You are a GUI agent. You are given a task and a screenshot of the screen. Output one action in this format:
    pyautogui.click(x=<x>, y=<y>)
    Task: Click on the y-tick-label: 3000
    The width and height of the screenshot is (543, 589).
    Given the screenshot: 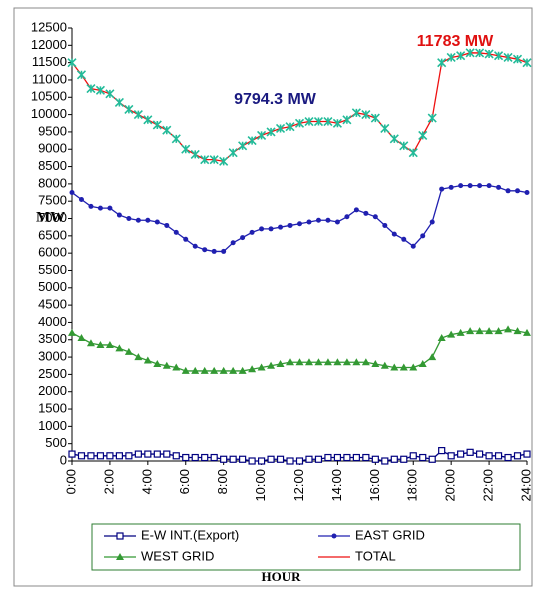 What is the action you would take?
    pyautogui.click(x=52, y=356)
    